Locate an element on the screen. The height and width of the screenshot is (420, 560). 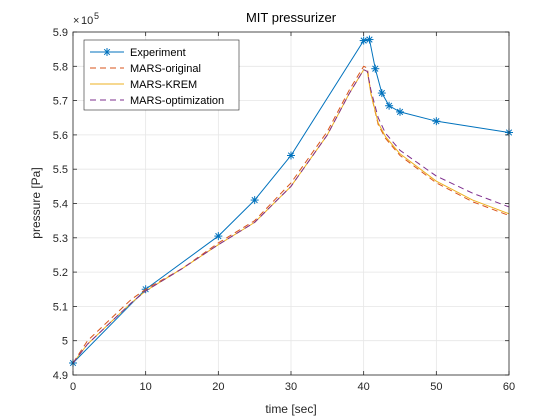
y-tick-label: 5.6 is located at coordinates (60, 136).